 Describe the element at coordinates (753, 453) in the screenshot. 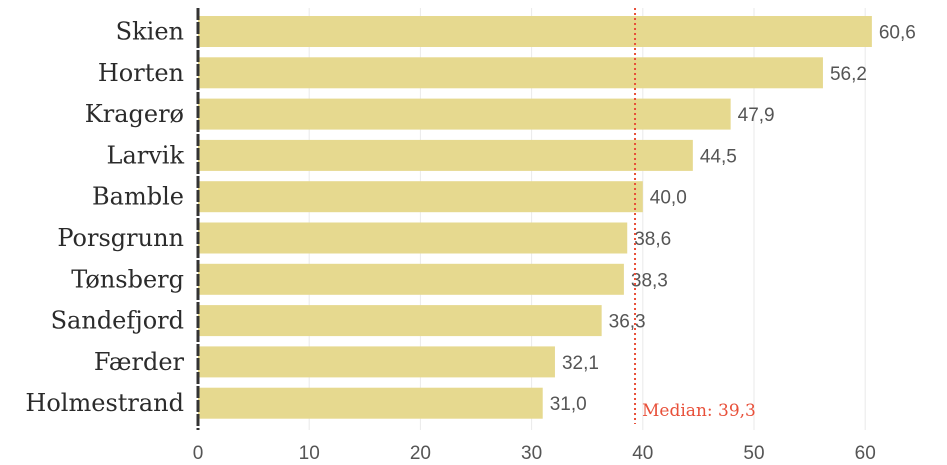

I see `x-tick-label: 50` at that location.